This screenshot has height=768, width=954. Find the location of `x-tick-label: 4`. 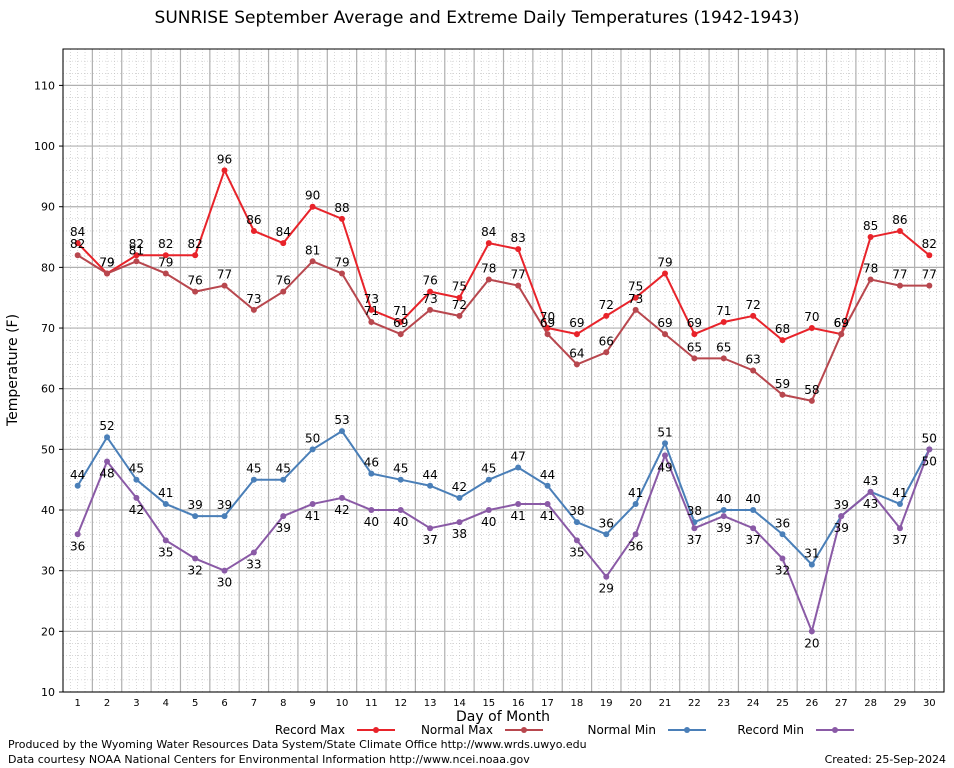

x-tick-label: 4 is located at coordinates (166, 703).